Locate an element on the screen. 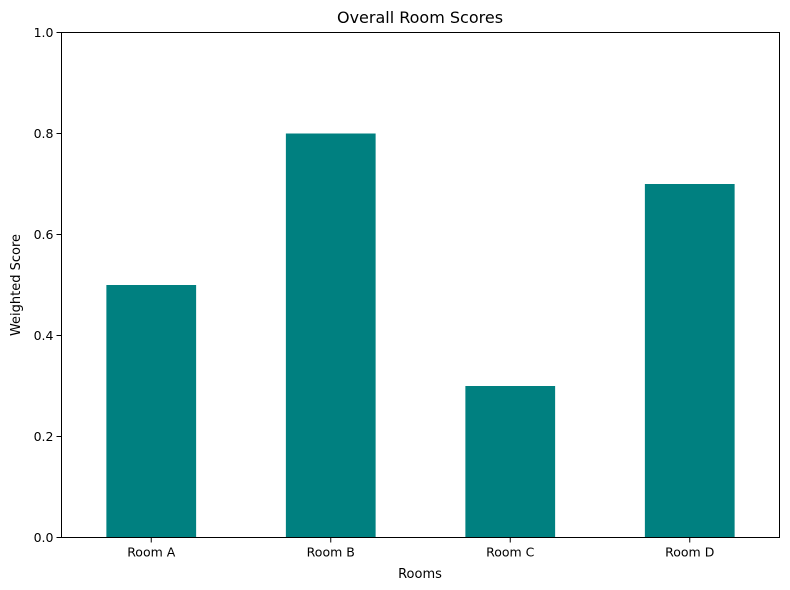  x-tick-label: Room C is located at coordinates (510, 552).